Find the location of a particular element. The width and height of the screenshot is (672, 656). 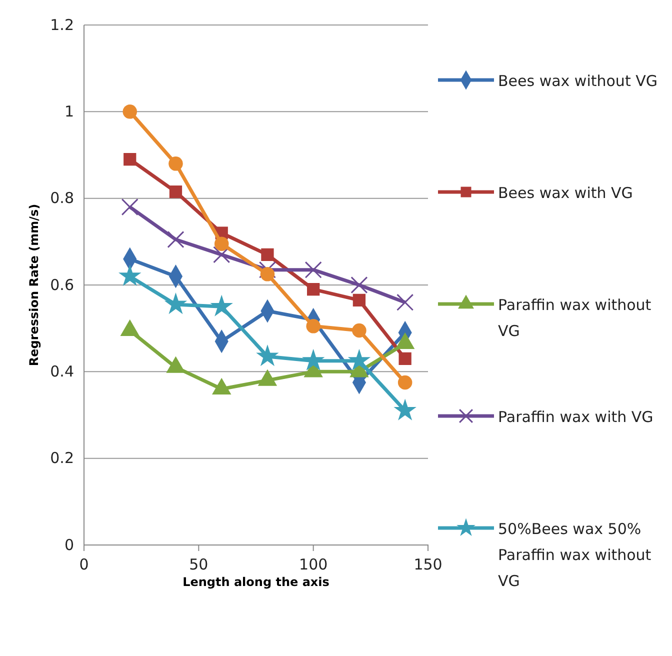

x-tick-label: 0 is located at coordinates (84, 565).